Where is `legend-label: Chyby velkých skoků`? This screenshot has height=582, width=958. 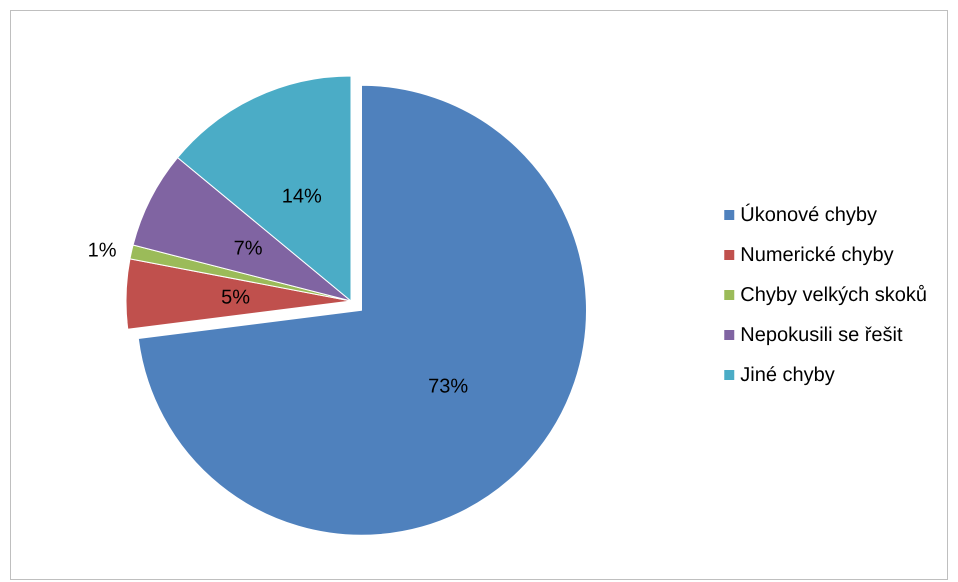 legend-label: Chyby velkých skoků is located at coordinates (834, 295).